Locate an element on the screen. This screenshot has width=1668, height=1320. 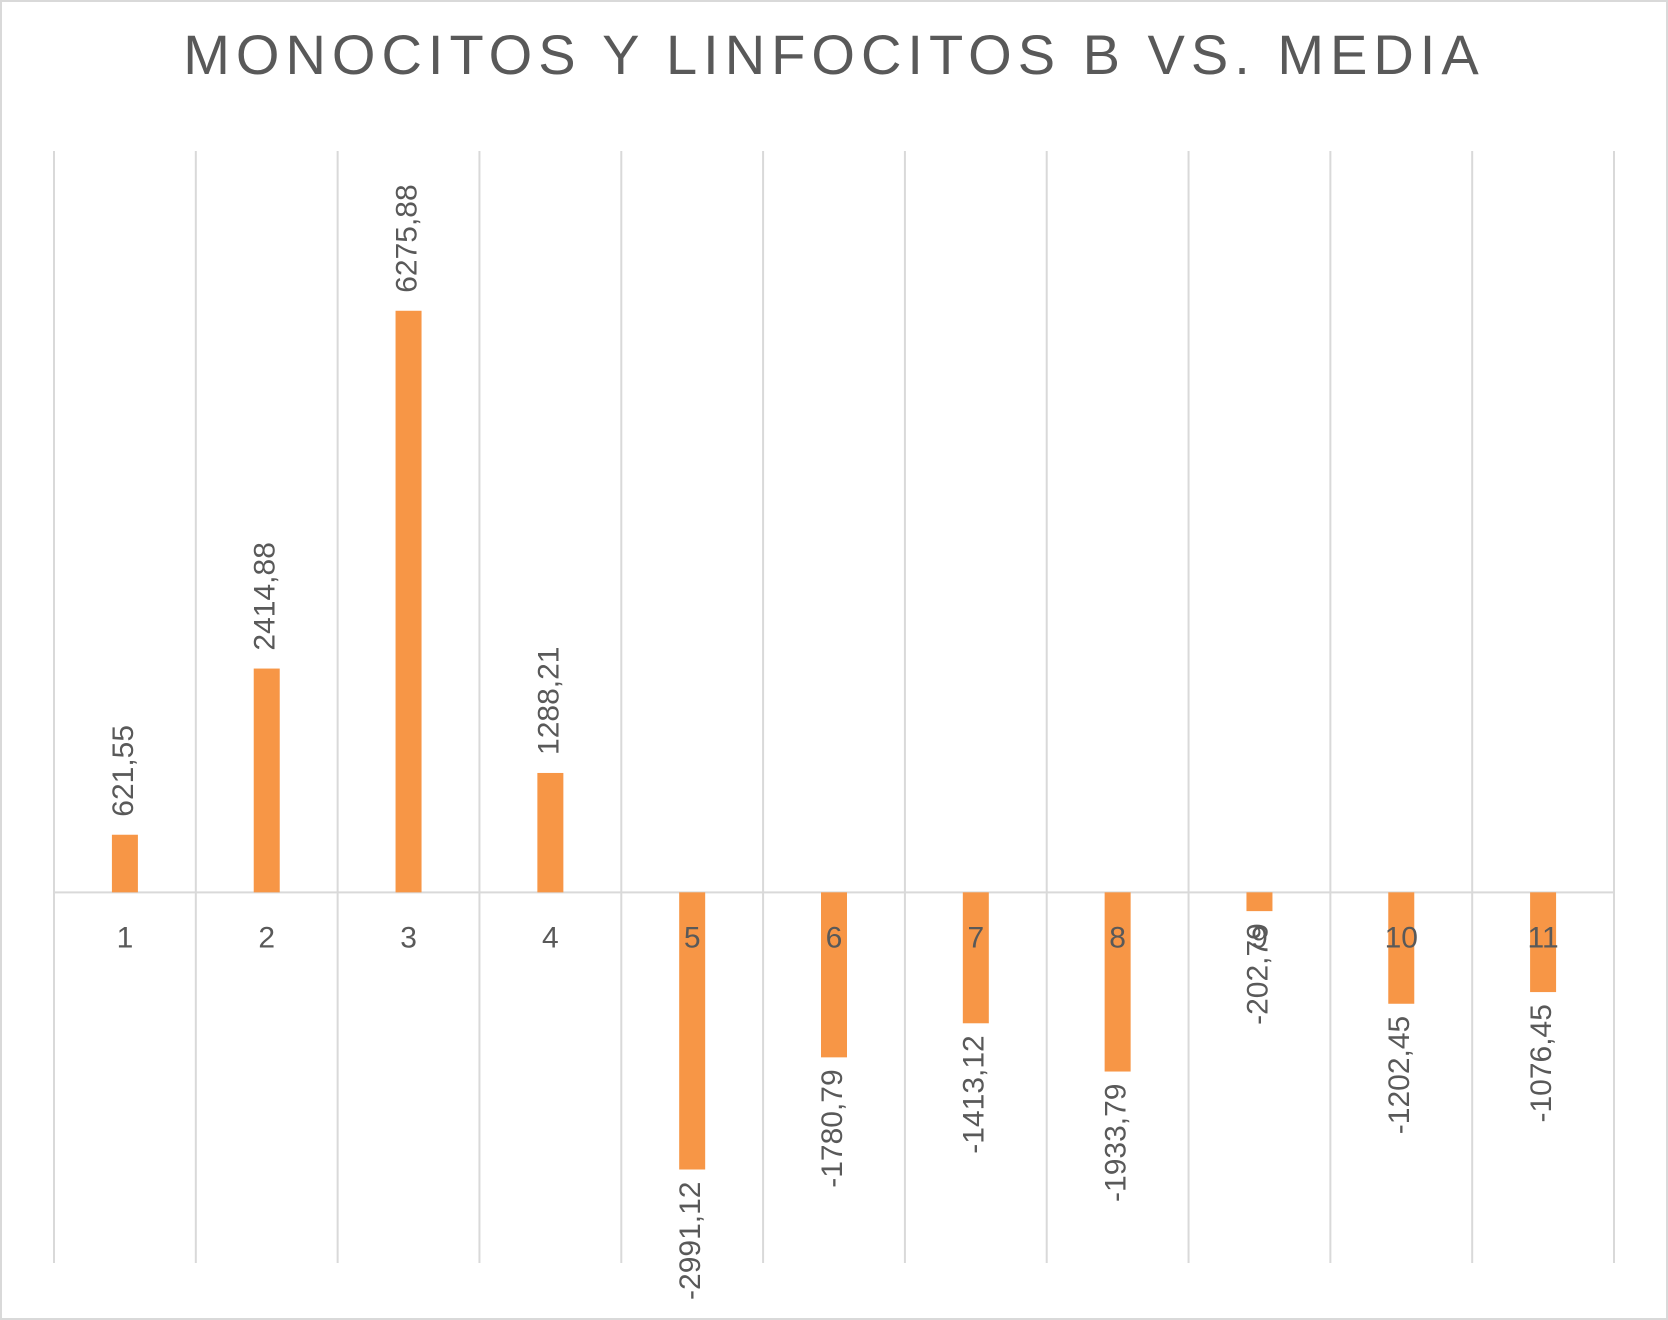
data-label: 621,55 is located at coordinates (123, 771).